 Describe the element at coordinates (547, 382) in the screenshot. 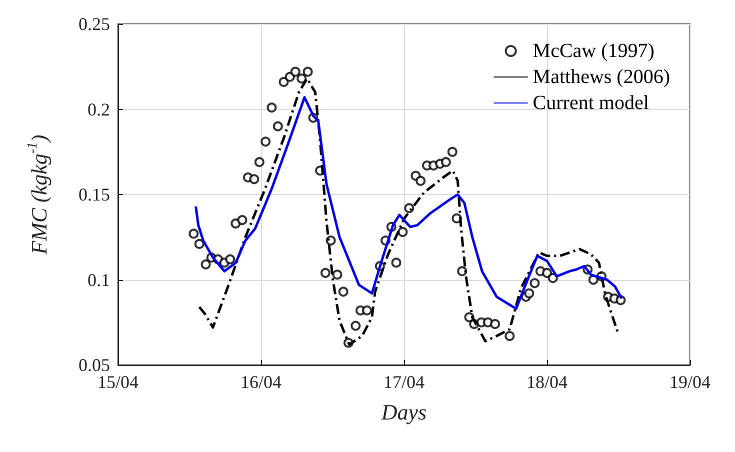

I see `x-tick-label: 18/04` at that location.